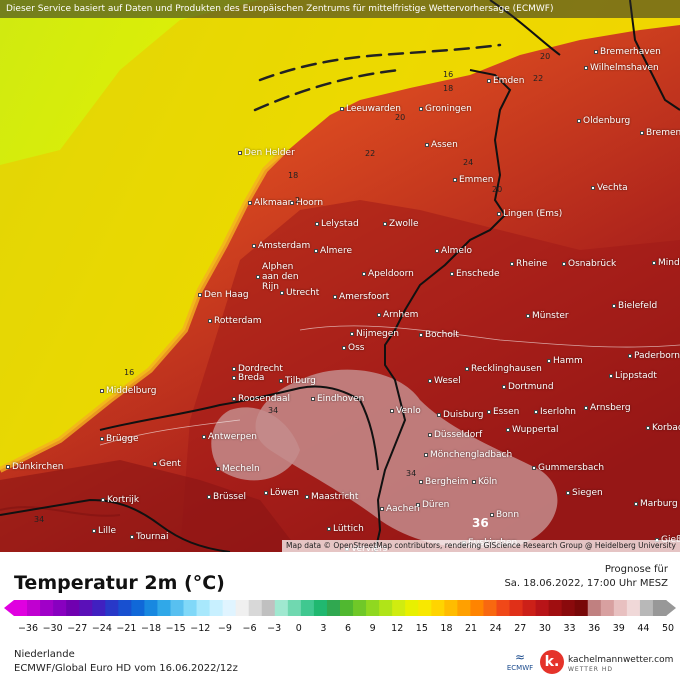 Image resolution: width=680 pixels, height=680 pixels. I want to click on isotherm-value: 34, so click(39, 519).